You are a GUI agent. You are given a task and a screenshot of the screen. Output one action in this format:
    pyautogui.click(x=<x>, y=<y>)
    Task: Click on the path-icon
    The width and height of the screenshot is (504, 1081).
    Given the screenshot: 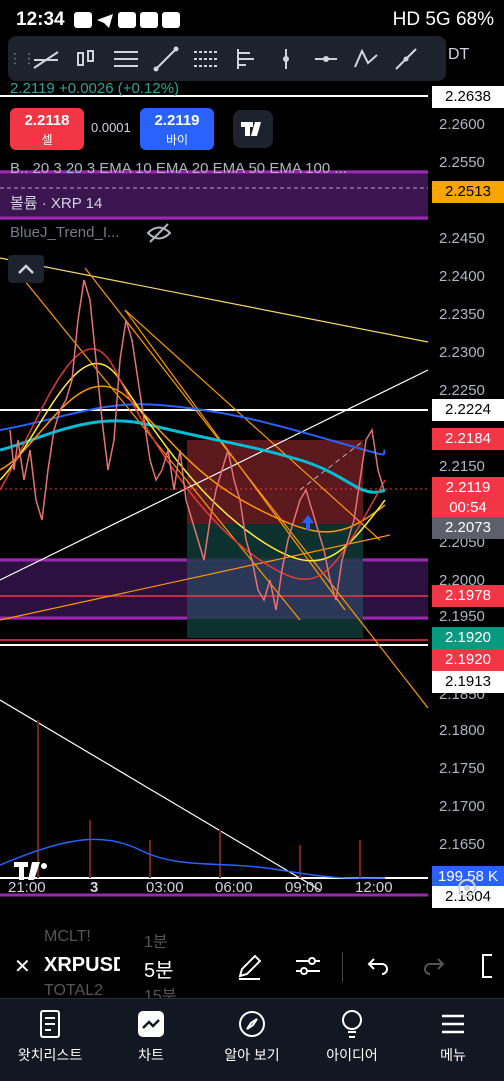 What is the action you would take?
    pyautogui.click(x=406, y=59)
    